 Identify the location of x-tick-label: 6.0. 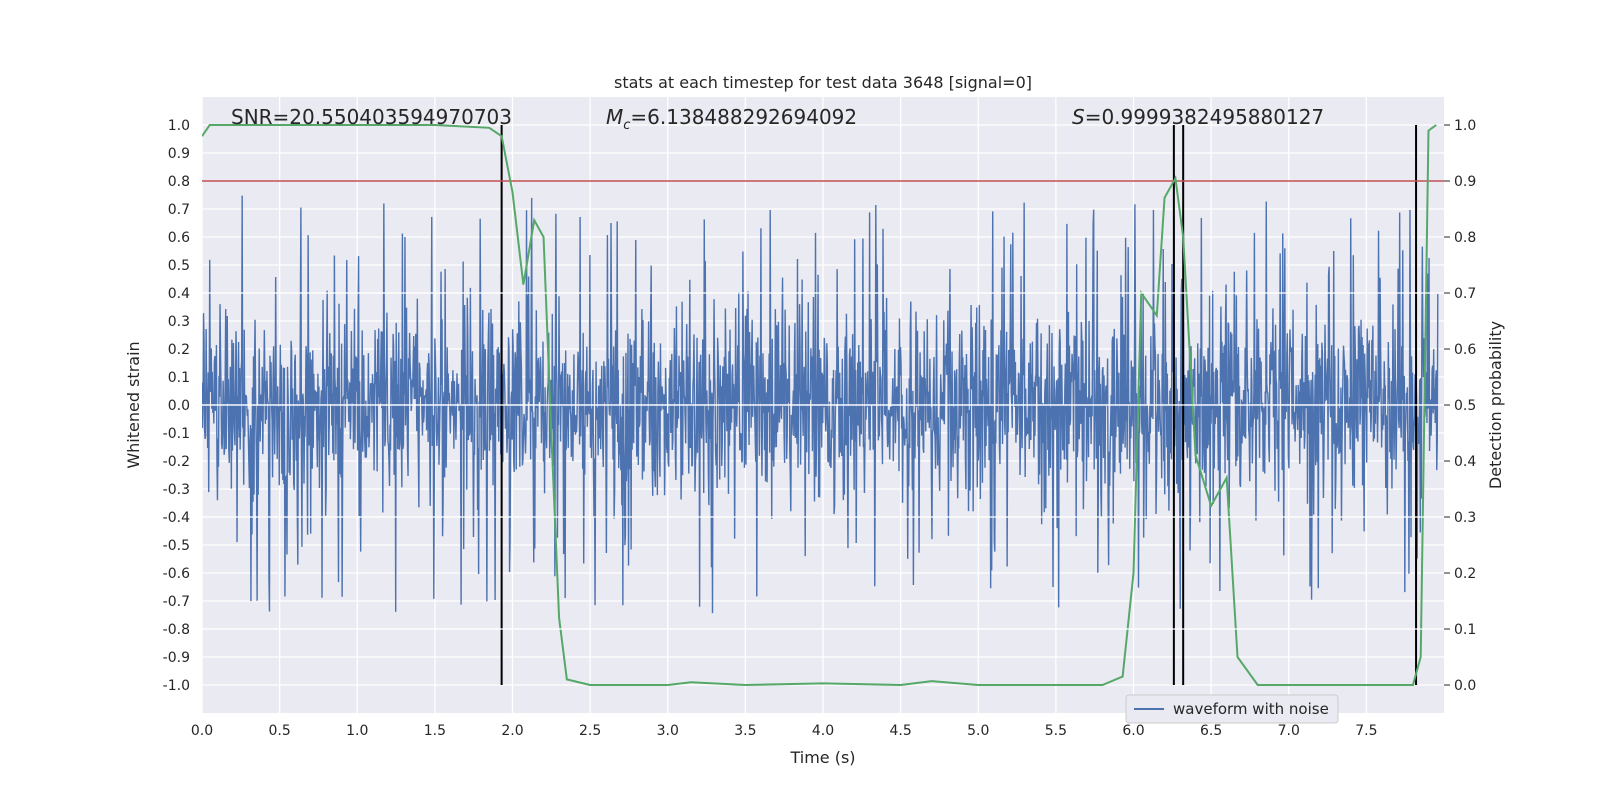
(1133, 731).